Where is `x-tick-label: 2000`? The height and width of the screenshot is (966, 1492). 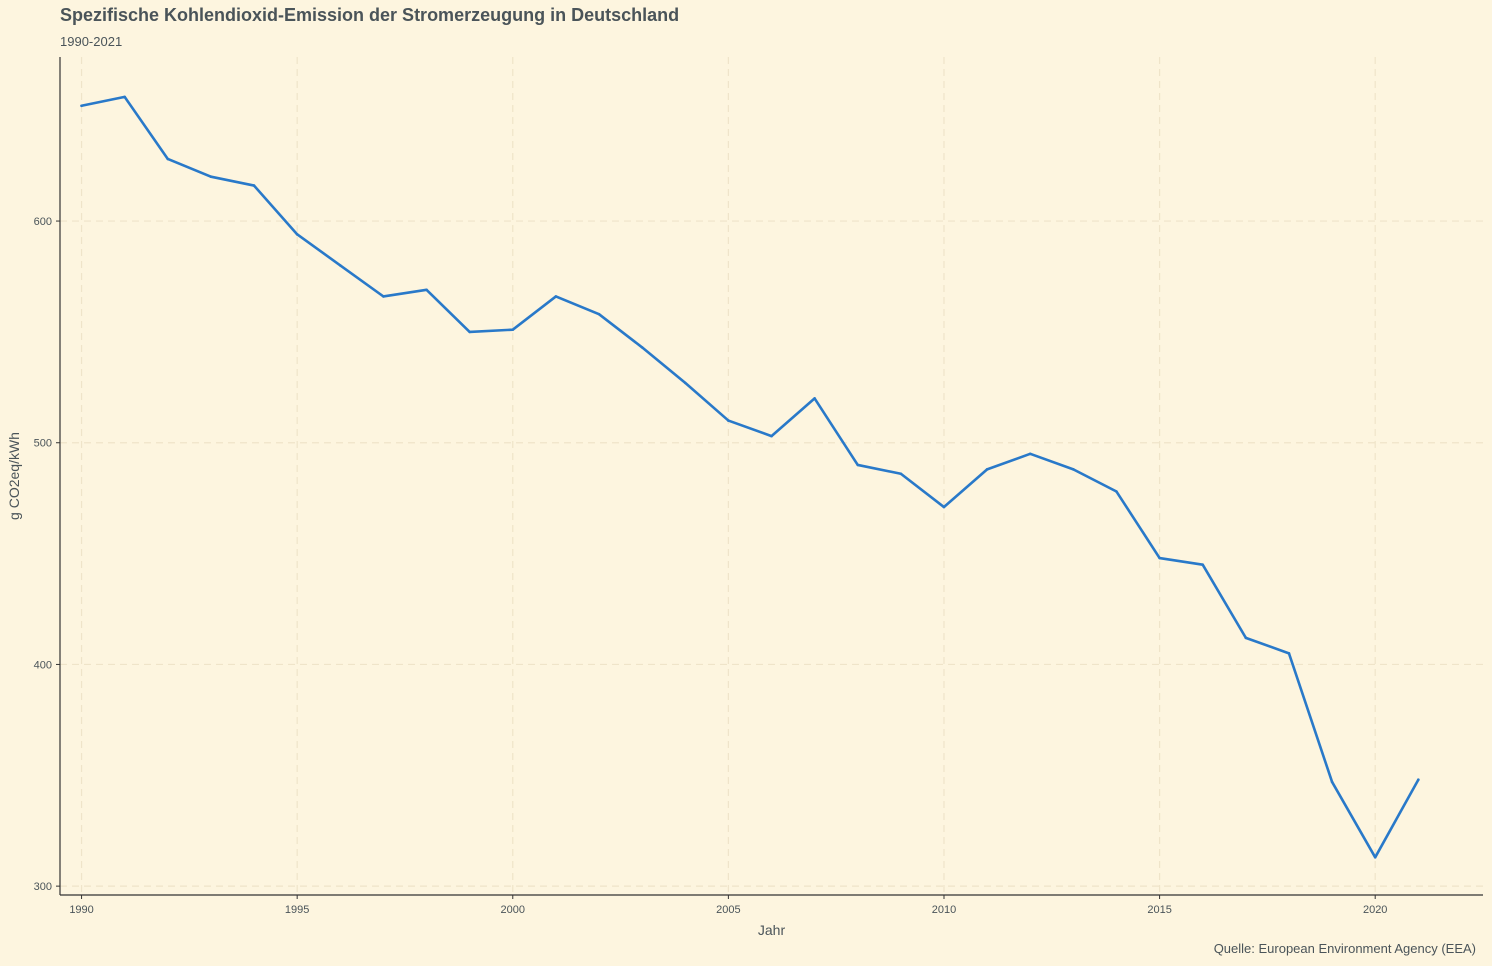 x-tick-label: 2000 is located at coordinates (513, 910).